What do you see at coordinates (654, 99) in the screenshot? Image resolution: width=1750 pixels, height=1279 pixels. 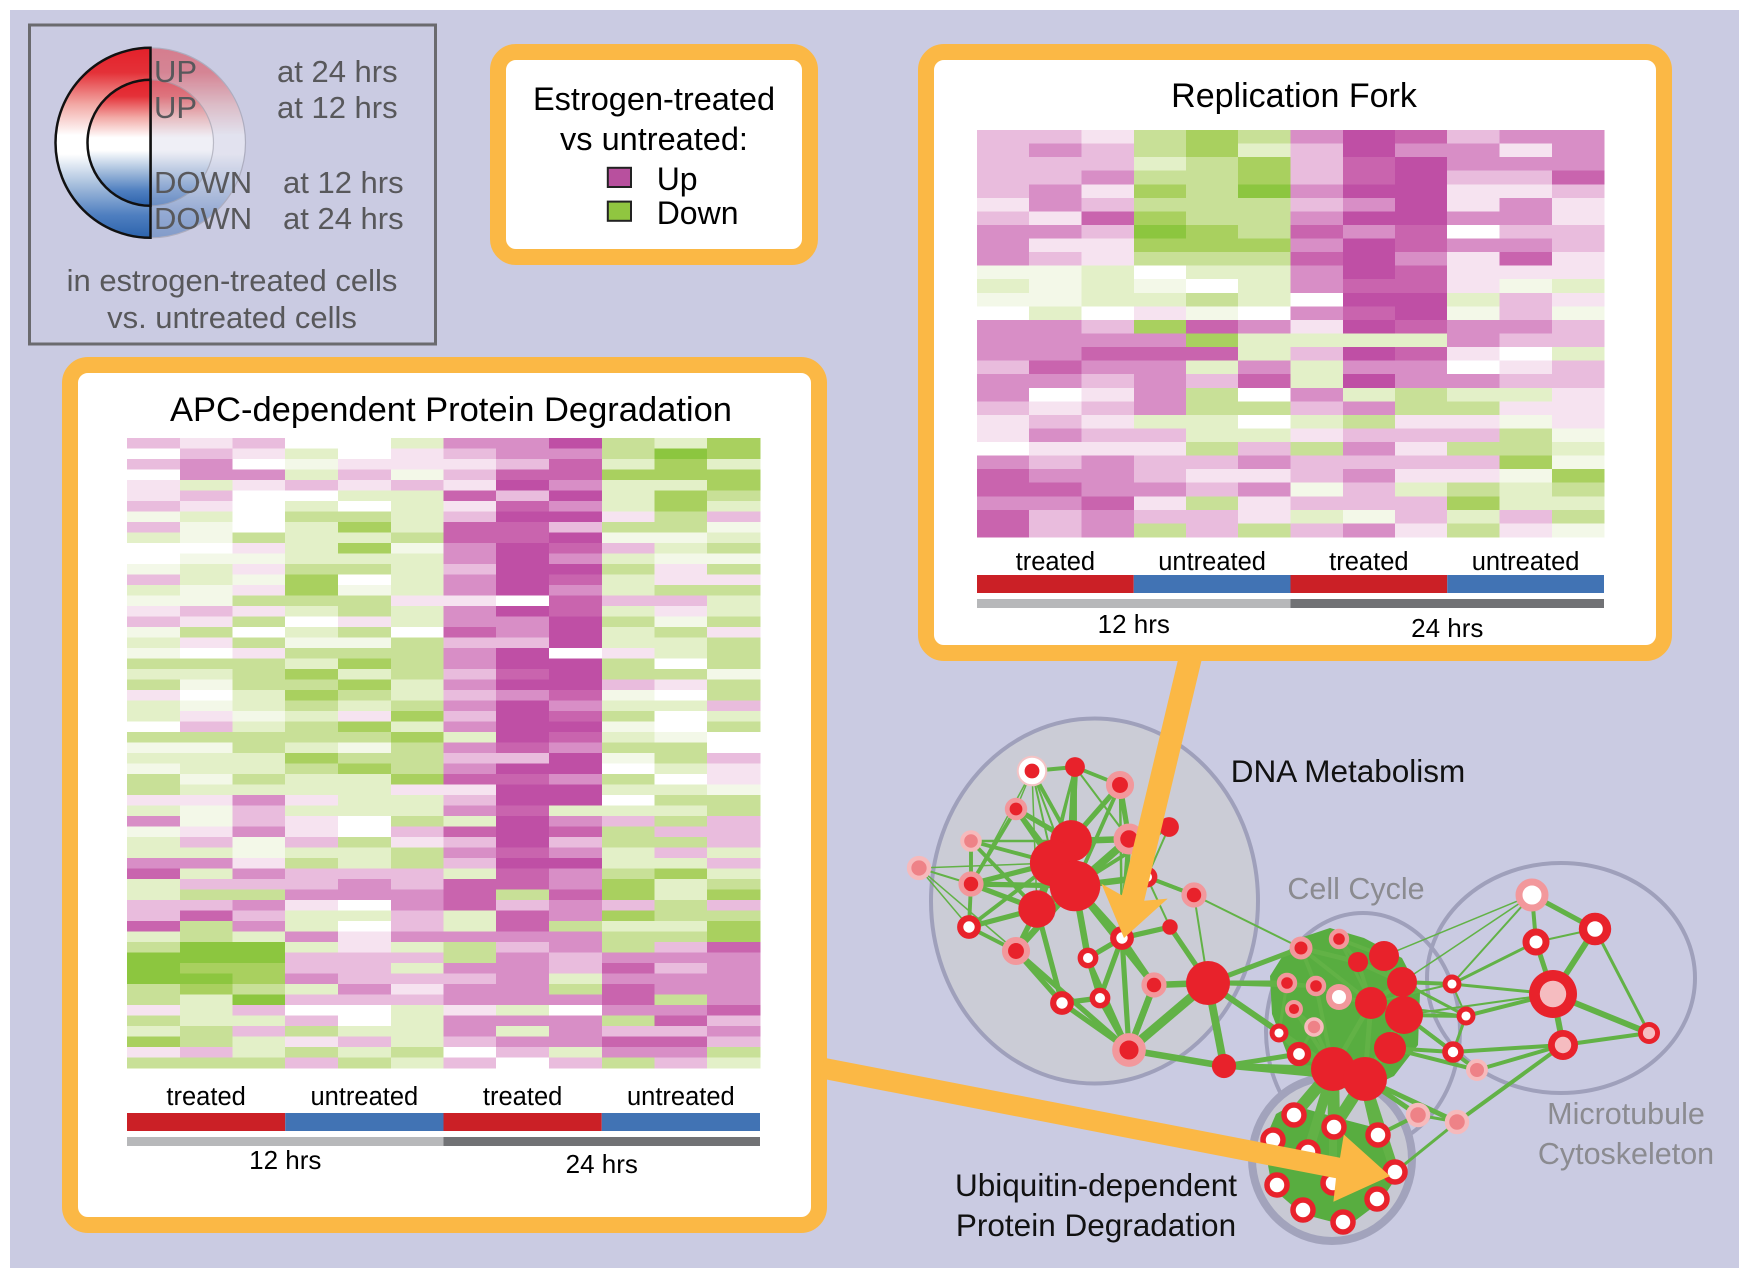 I see `svg-text: Estrogen-treated` at bounding box center [654, 99].